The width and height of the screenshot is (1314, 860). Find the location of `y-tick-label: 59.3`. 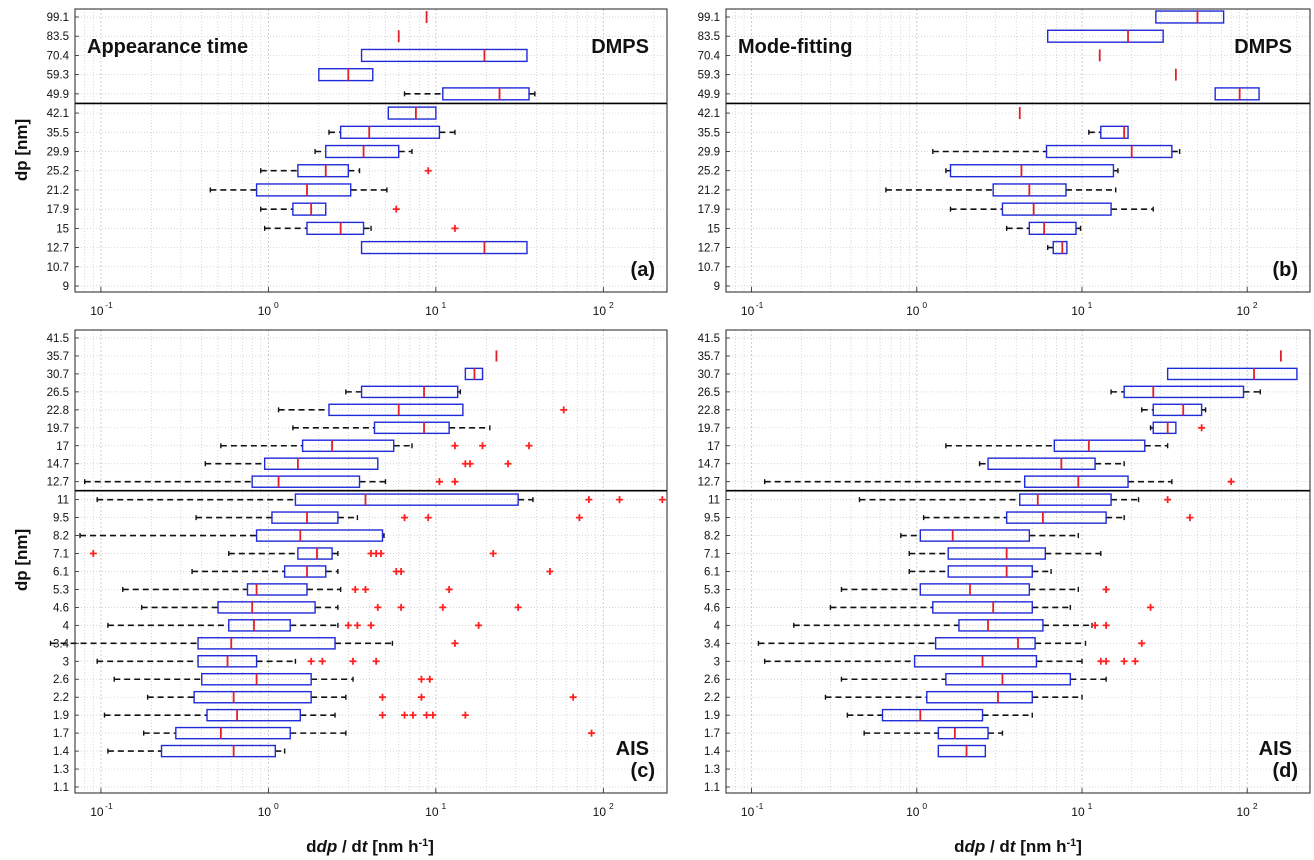

y-tick-label: 59.3 is located at coordinates (709, 76).